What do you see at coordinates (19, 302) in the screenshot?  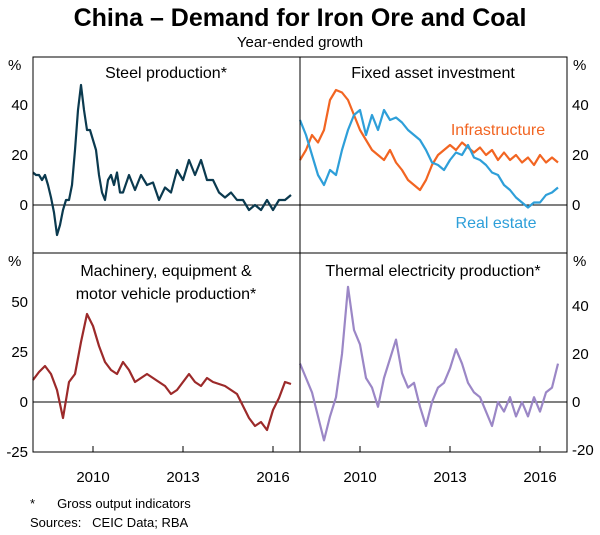 I see `y-tick-label: 50` at bounding box center [19, 302].